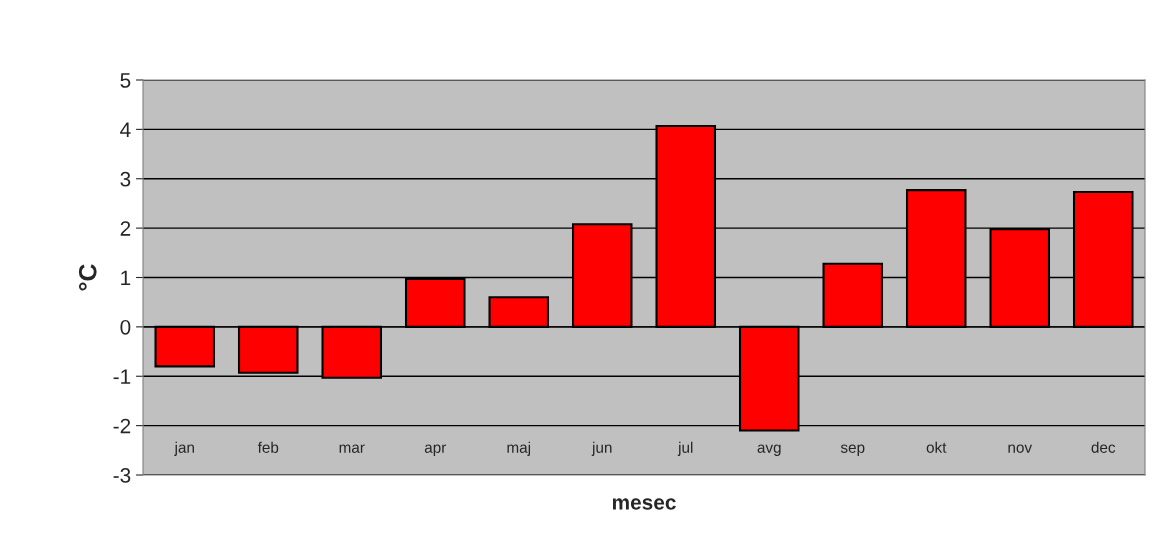 The width and height of the screenshot is (1161, 560). I want to click on y-tick-label: 5, so click(125, 80).